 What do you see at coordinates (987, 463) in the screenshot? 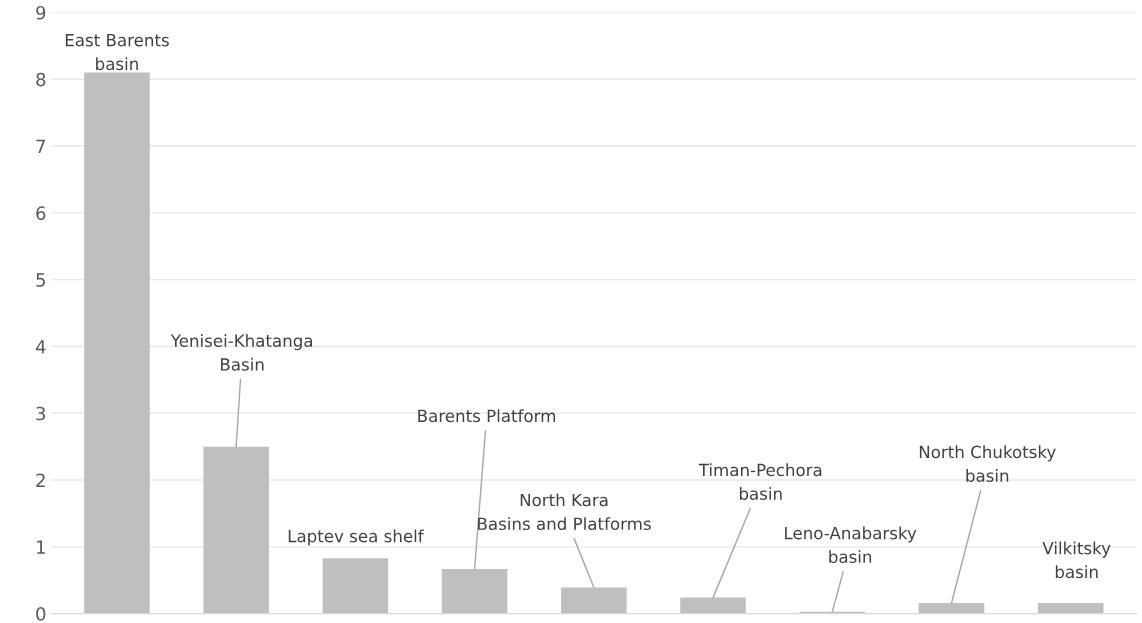
I see `x-tick-label: North Chukotsky basin` at bounding box center [987, 463].